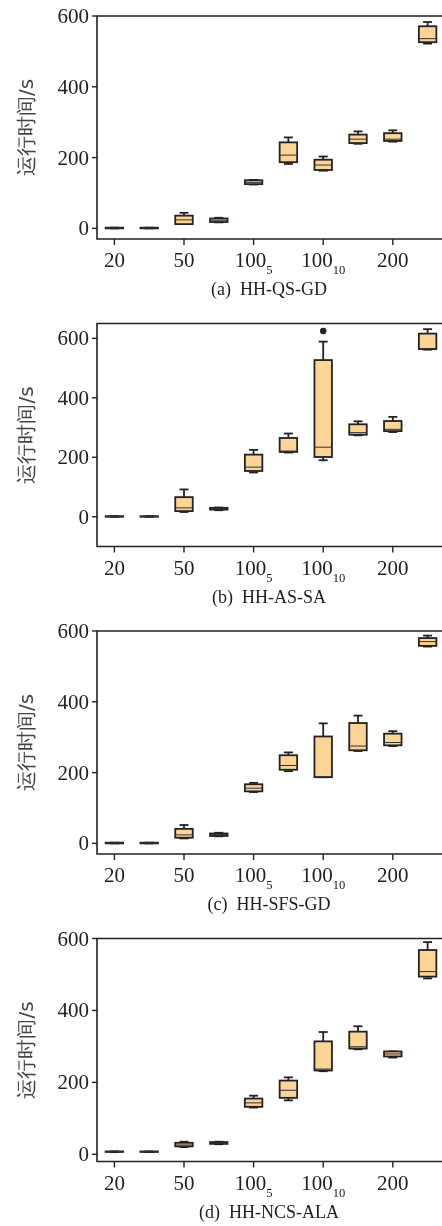  What do you see at coordinates (269, 597) in the screenshot?
I see `text: (b) HH-AS-SA` at bounding box center [269, 597].